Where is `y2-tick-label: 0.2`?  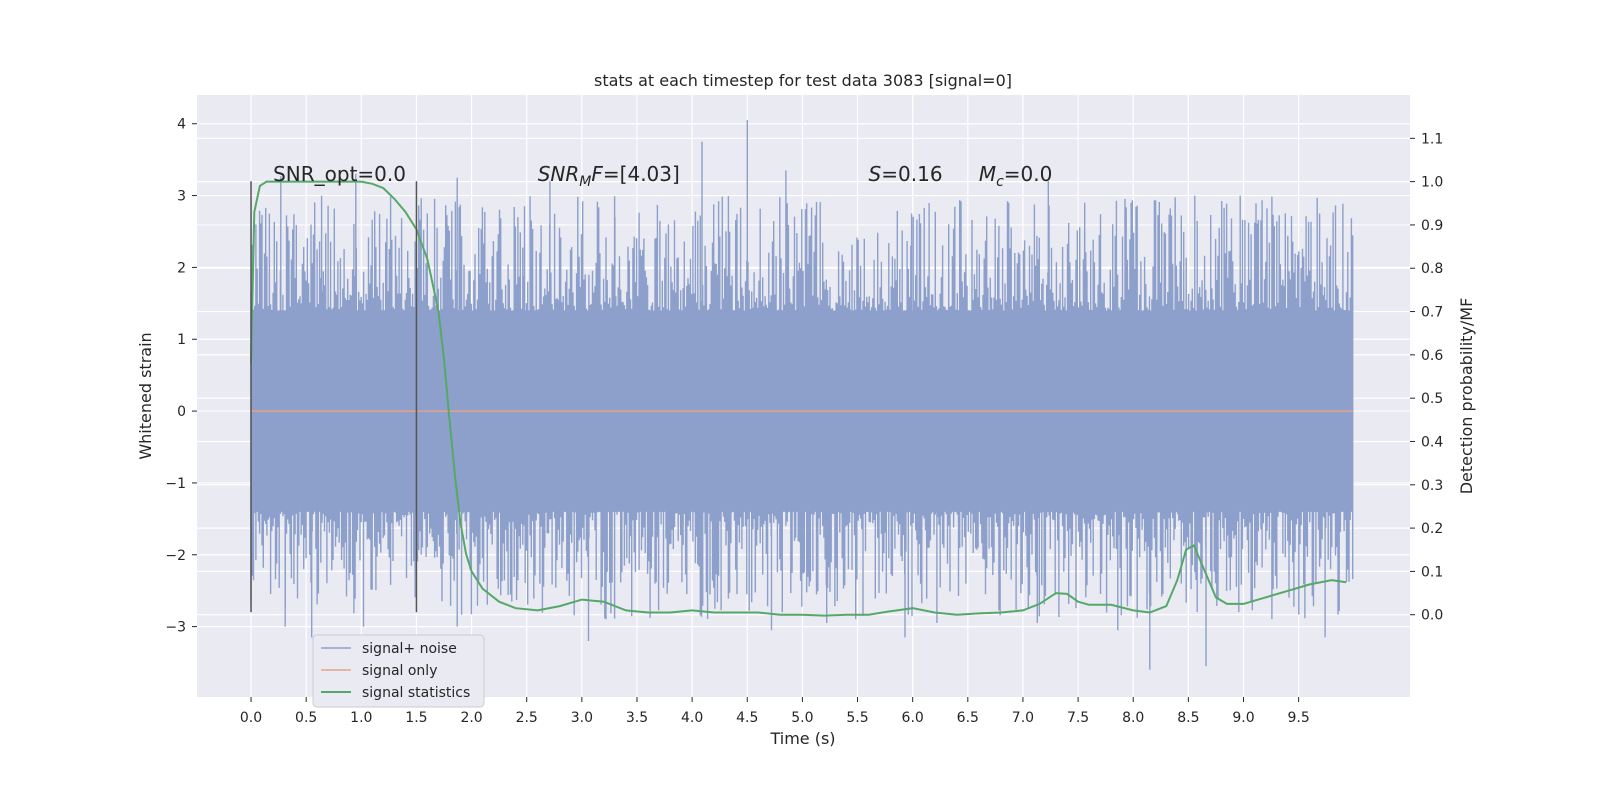 y2-tick-label: 0.2 is located at coordinates (1432, 529).